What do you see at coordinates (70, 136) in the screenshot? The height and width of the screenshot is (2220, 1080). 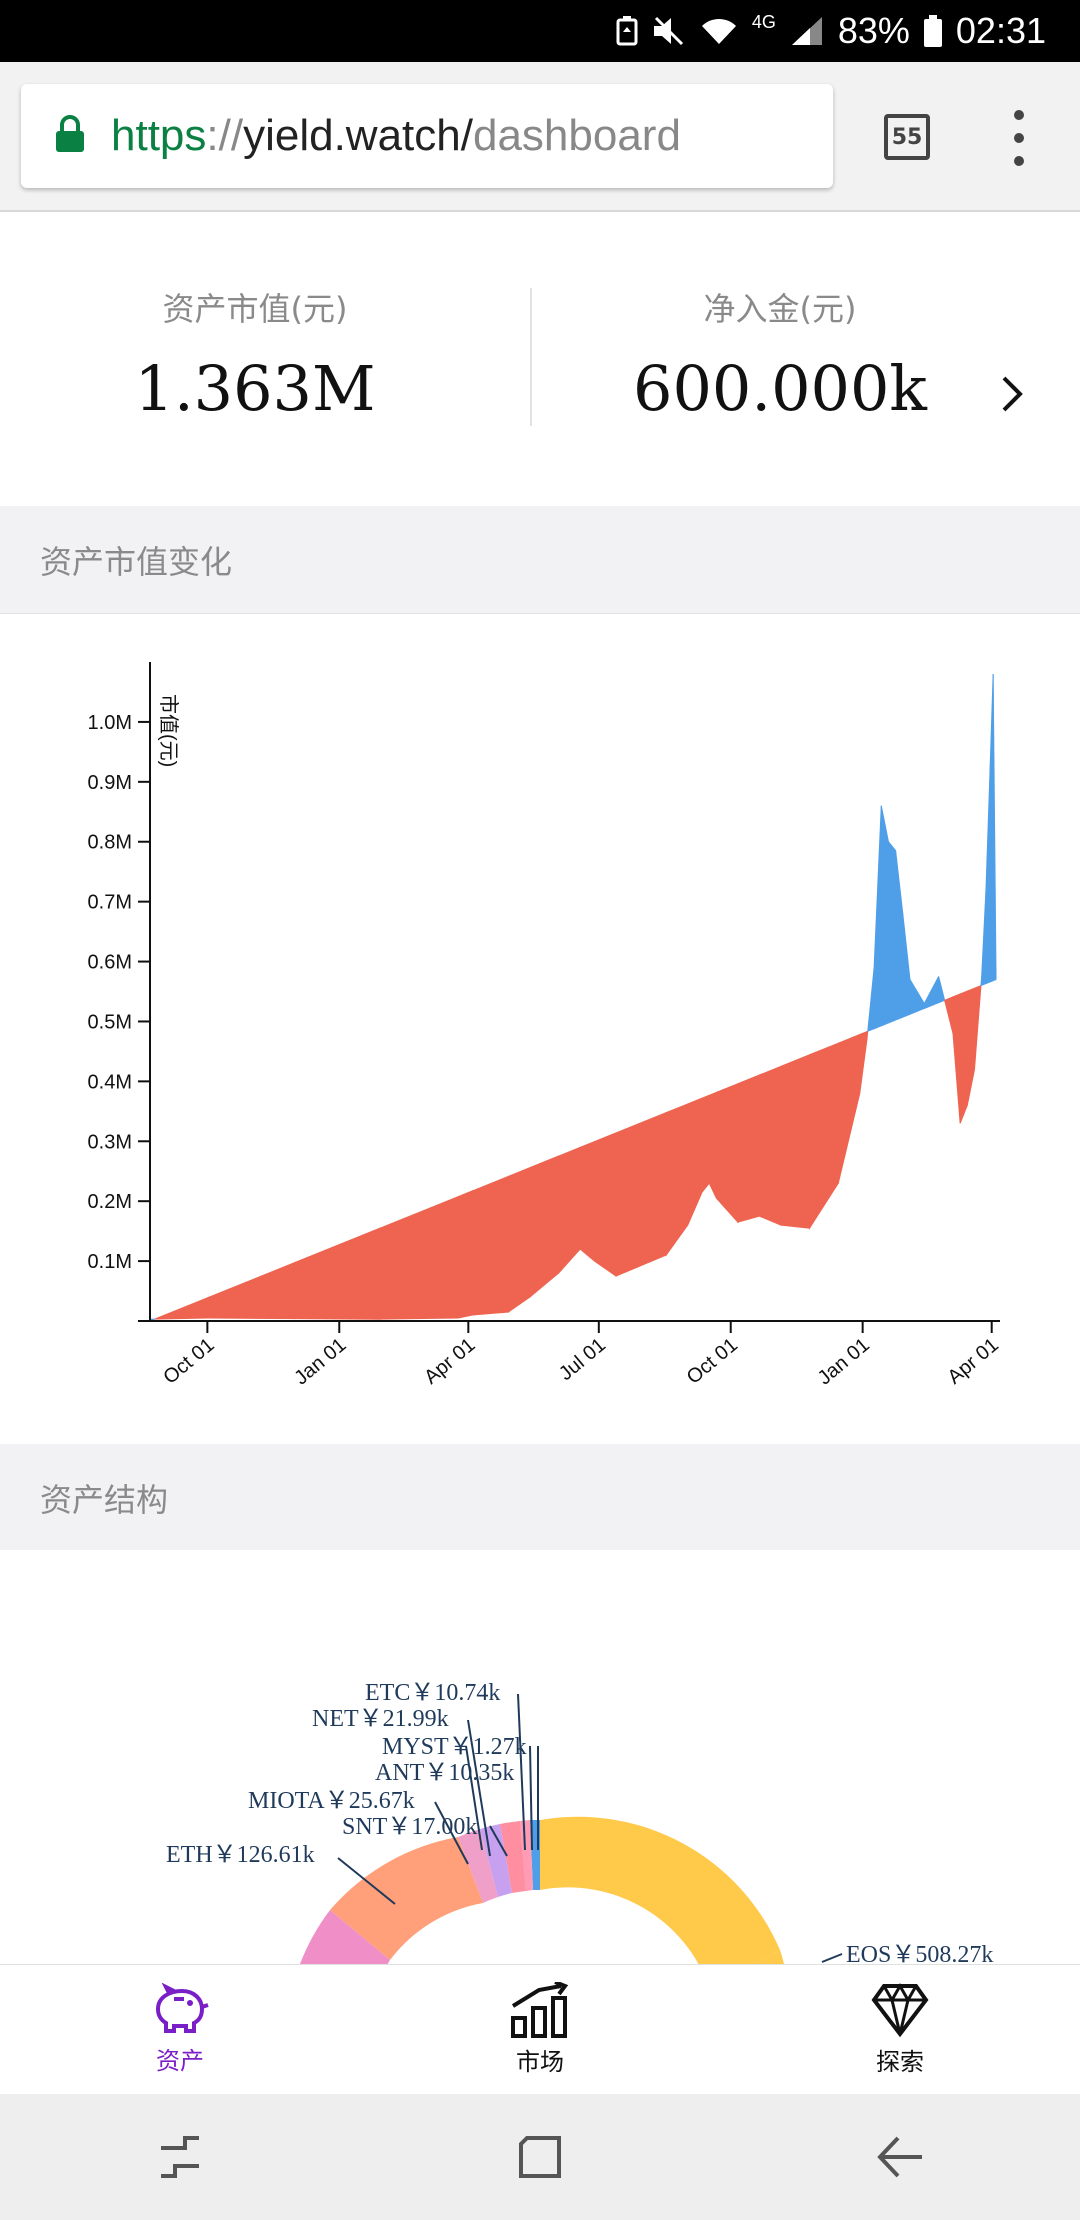 I see `lock-icon` at bounding box center [70, 136].